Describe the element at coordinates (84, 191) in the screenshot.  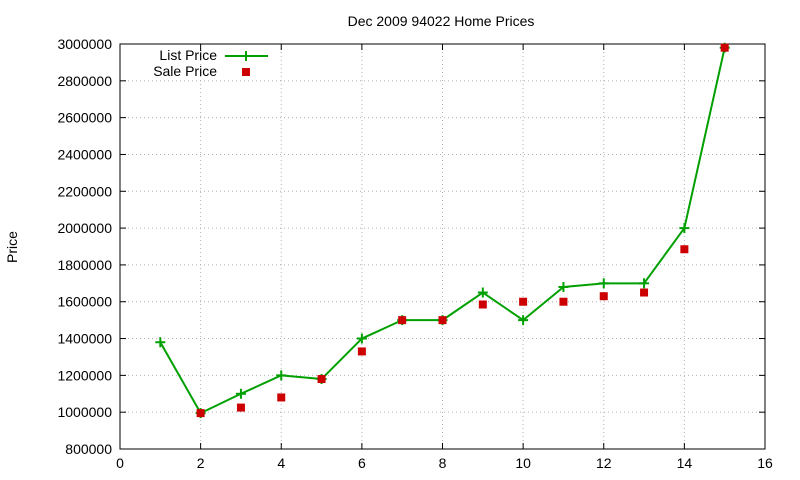
I see `y-tick-label: 2200000` at that location.